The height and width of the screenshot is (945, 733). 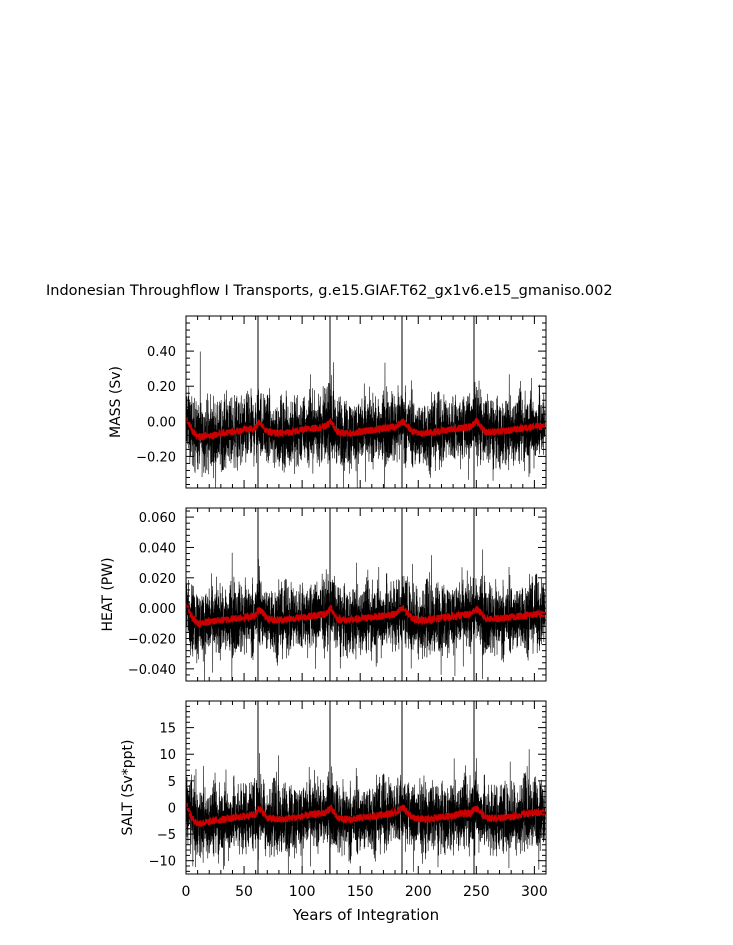 What do you see at coordinates (244, 892) in the screenshot?
I see `x-tick-label: 50` at bounding box center [244, 892].